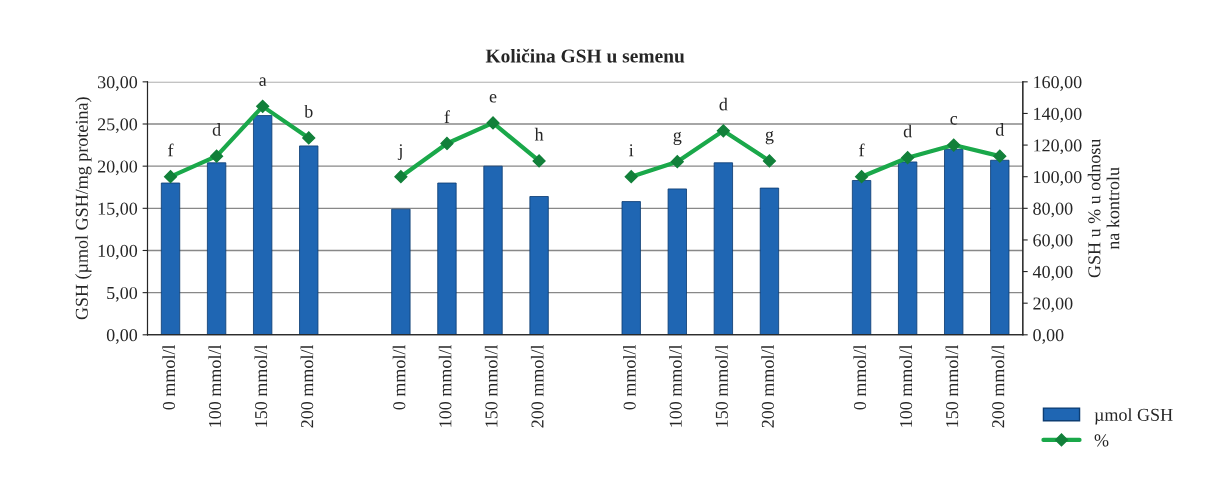  Describe the element at coordinates (1052, 273) in the screenshot. I see `y2-tick-label: 40,00` at that location.